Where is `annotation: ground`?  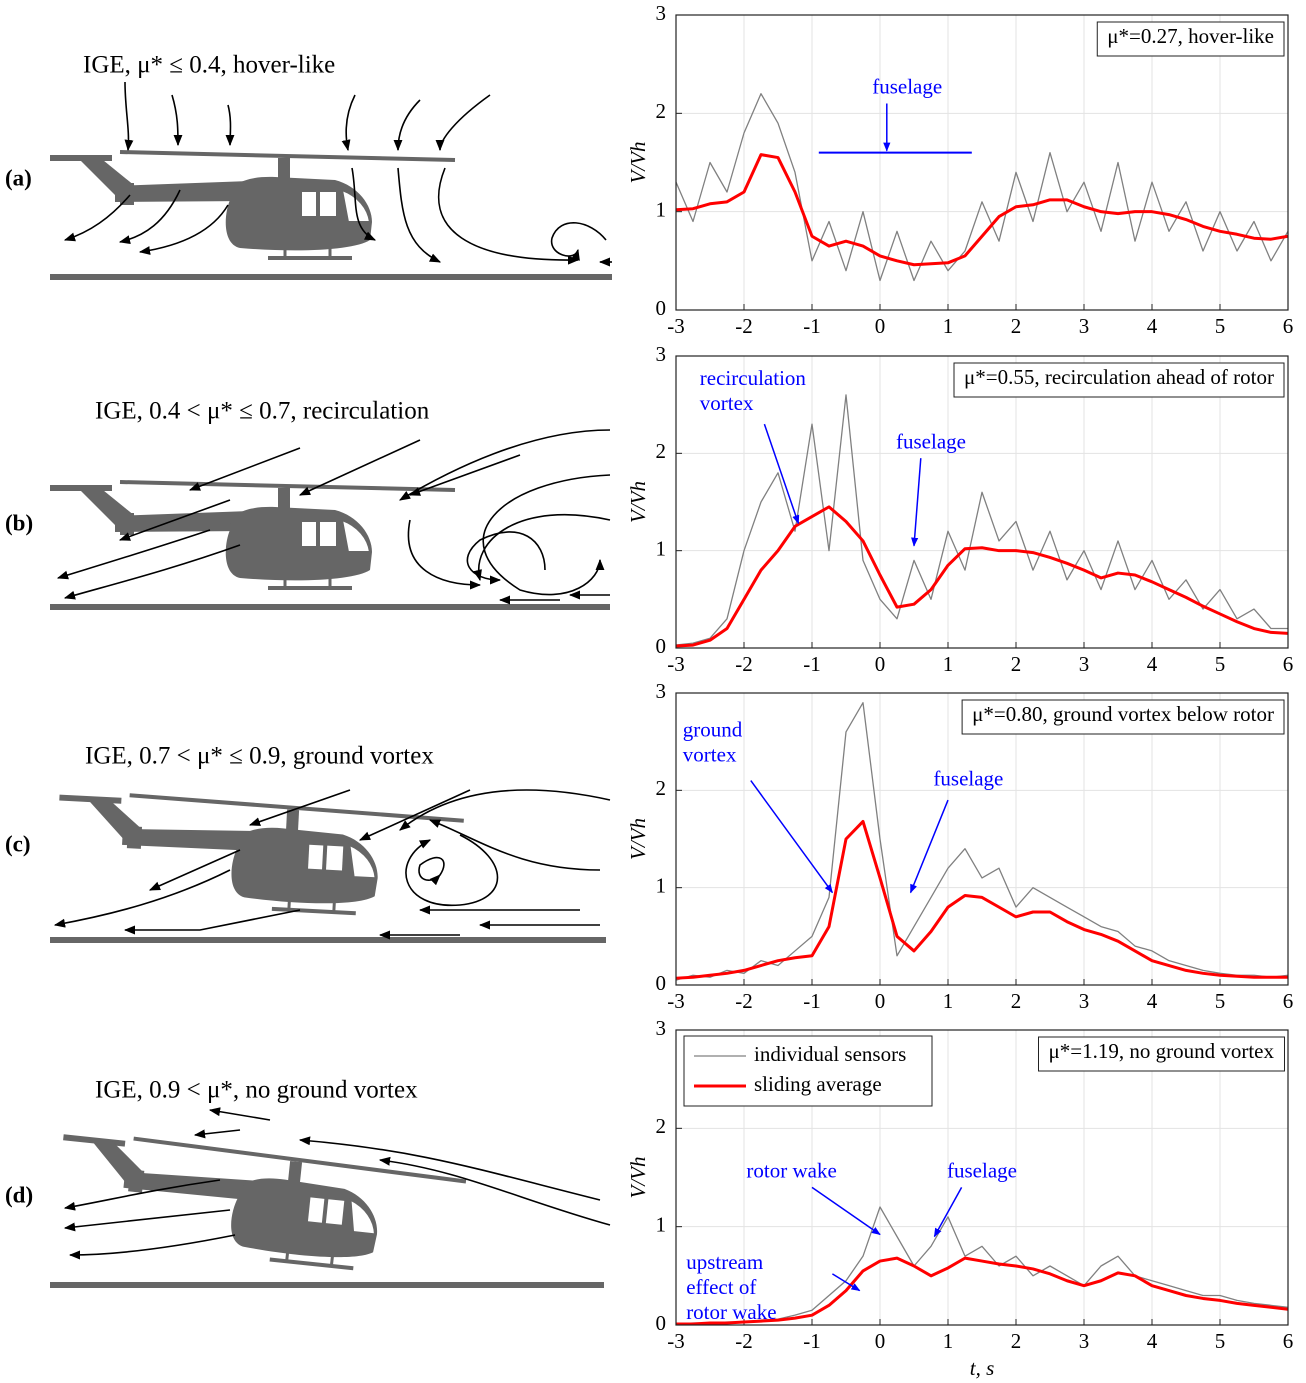 annotation: ground is located at coordinates (713, 730).